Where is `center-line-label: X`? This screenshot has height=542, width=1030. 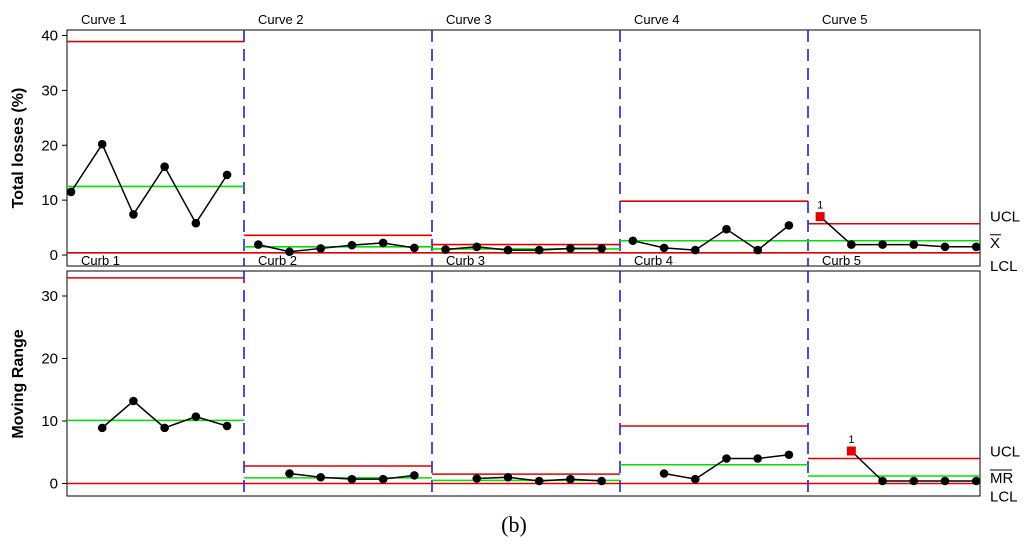
center-line-label: X is located at coordinates (995, 243).